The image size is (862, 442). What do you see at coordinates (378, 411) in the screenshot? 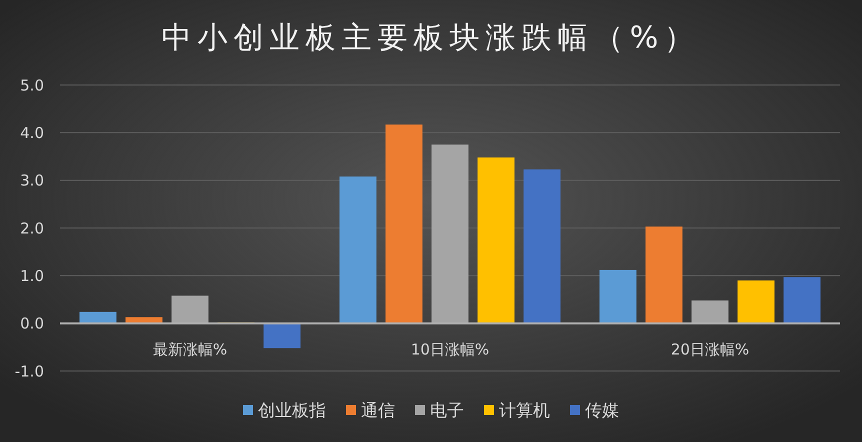
I see `legend-label: 通信` at bounding box center [378, 411].